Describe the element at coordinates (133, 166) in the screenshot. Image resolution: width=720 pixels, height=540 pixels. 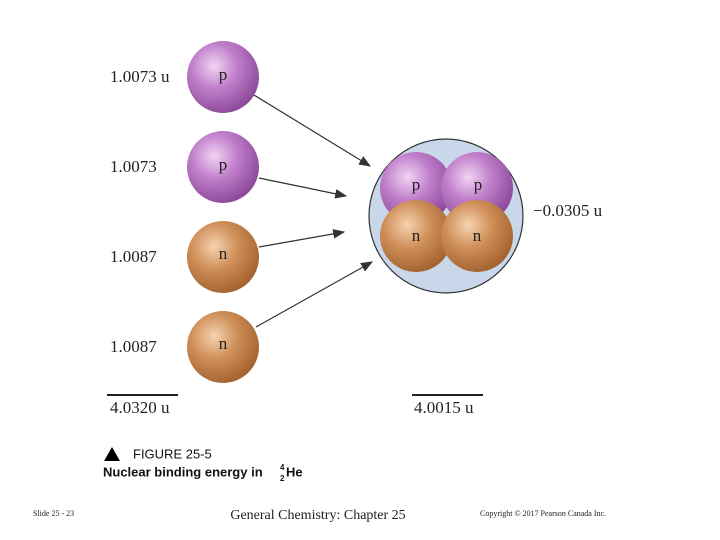
I see `particle-mass: 1.0073` at that location.